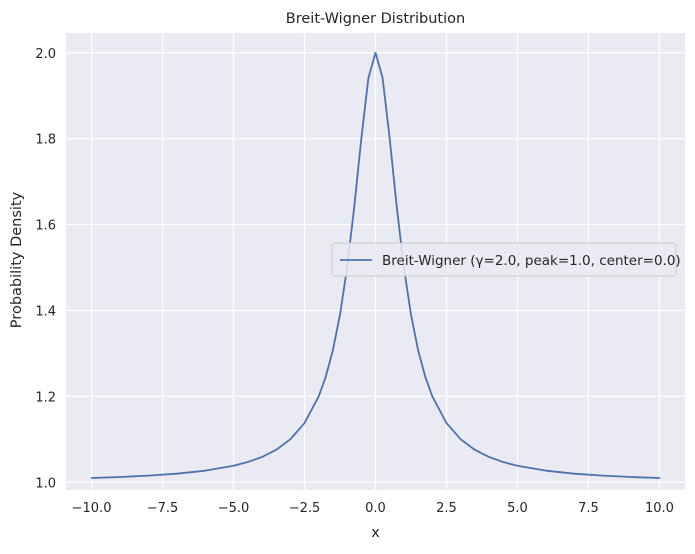 This screenshot has width=695, height=554. What do you see at coordinates (45, 311) in the screenshot?
I see `y-tick-label: 1.4` at bounding box center [45, 311].